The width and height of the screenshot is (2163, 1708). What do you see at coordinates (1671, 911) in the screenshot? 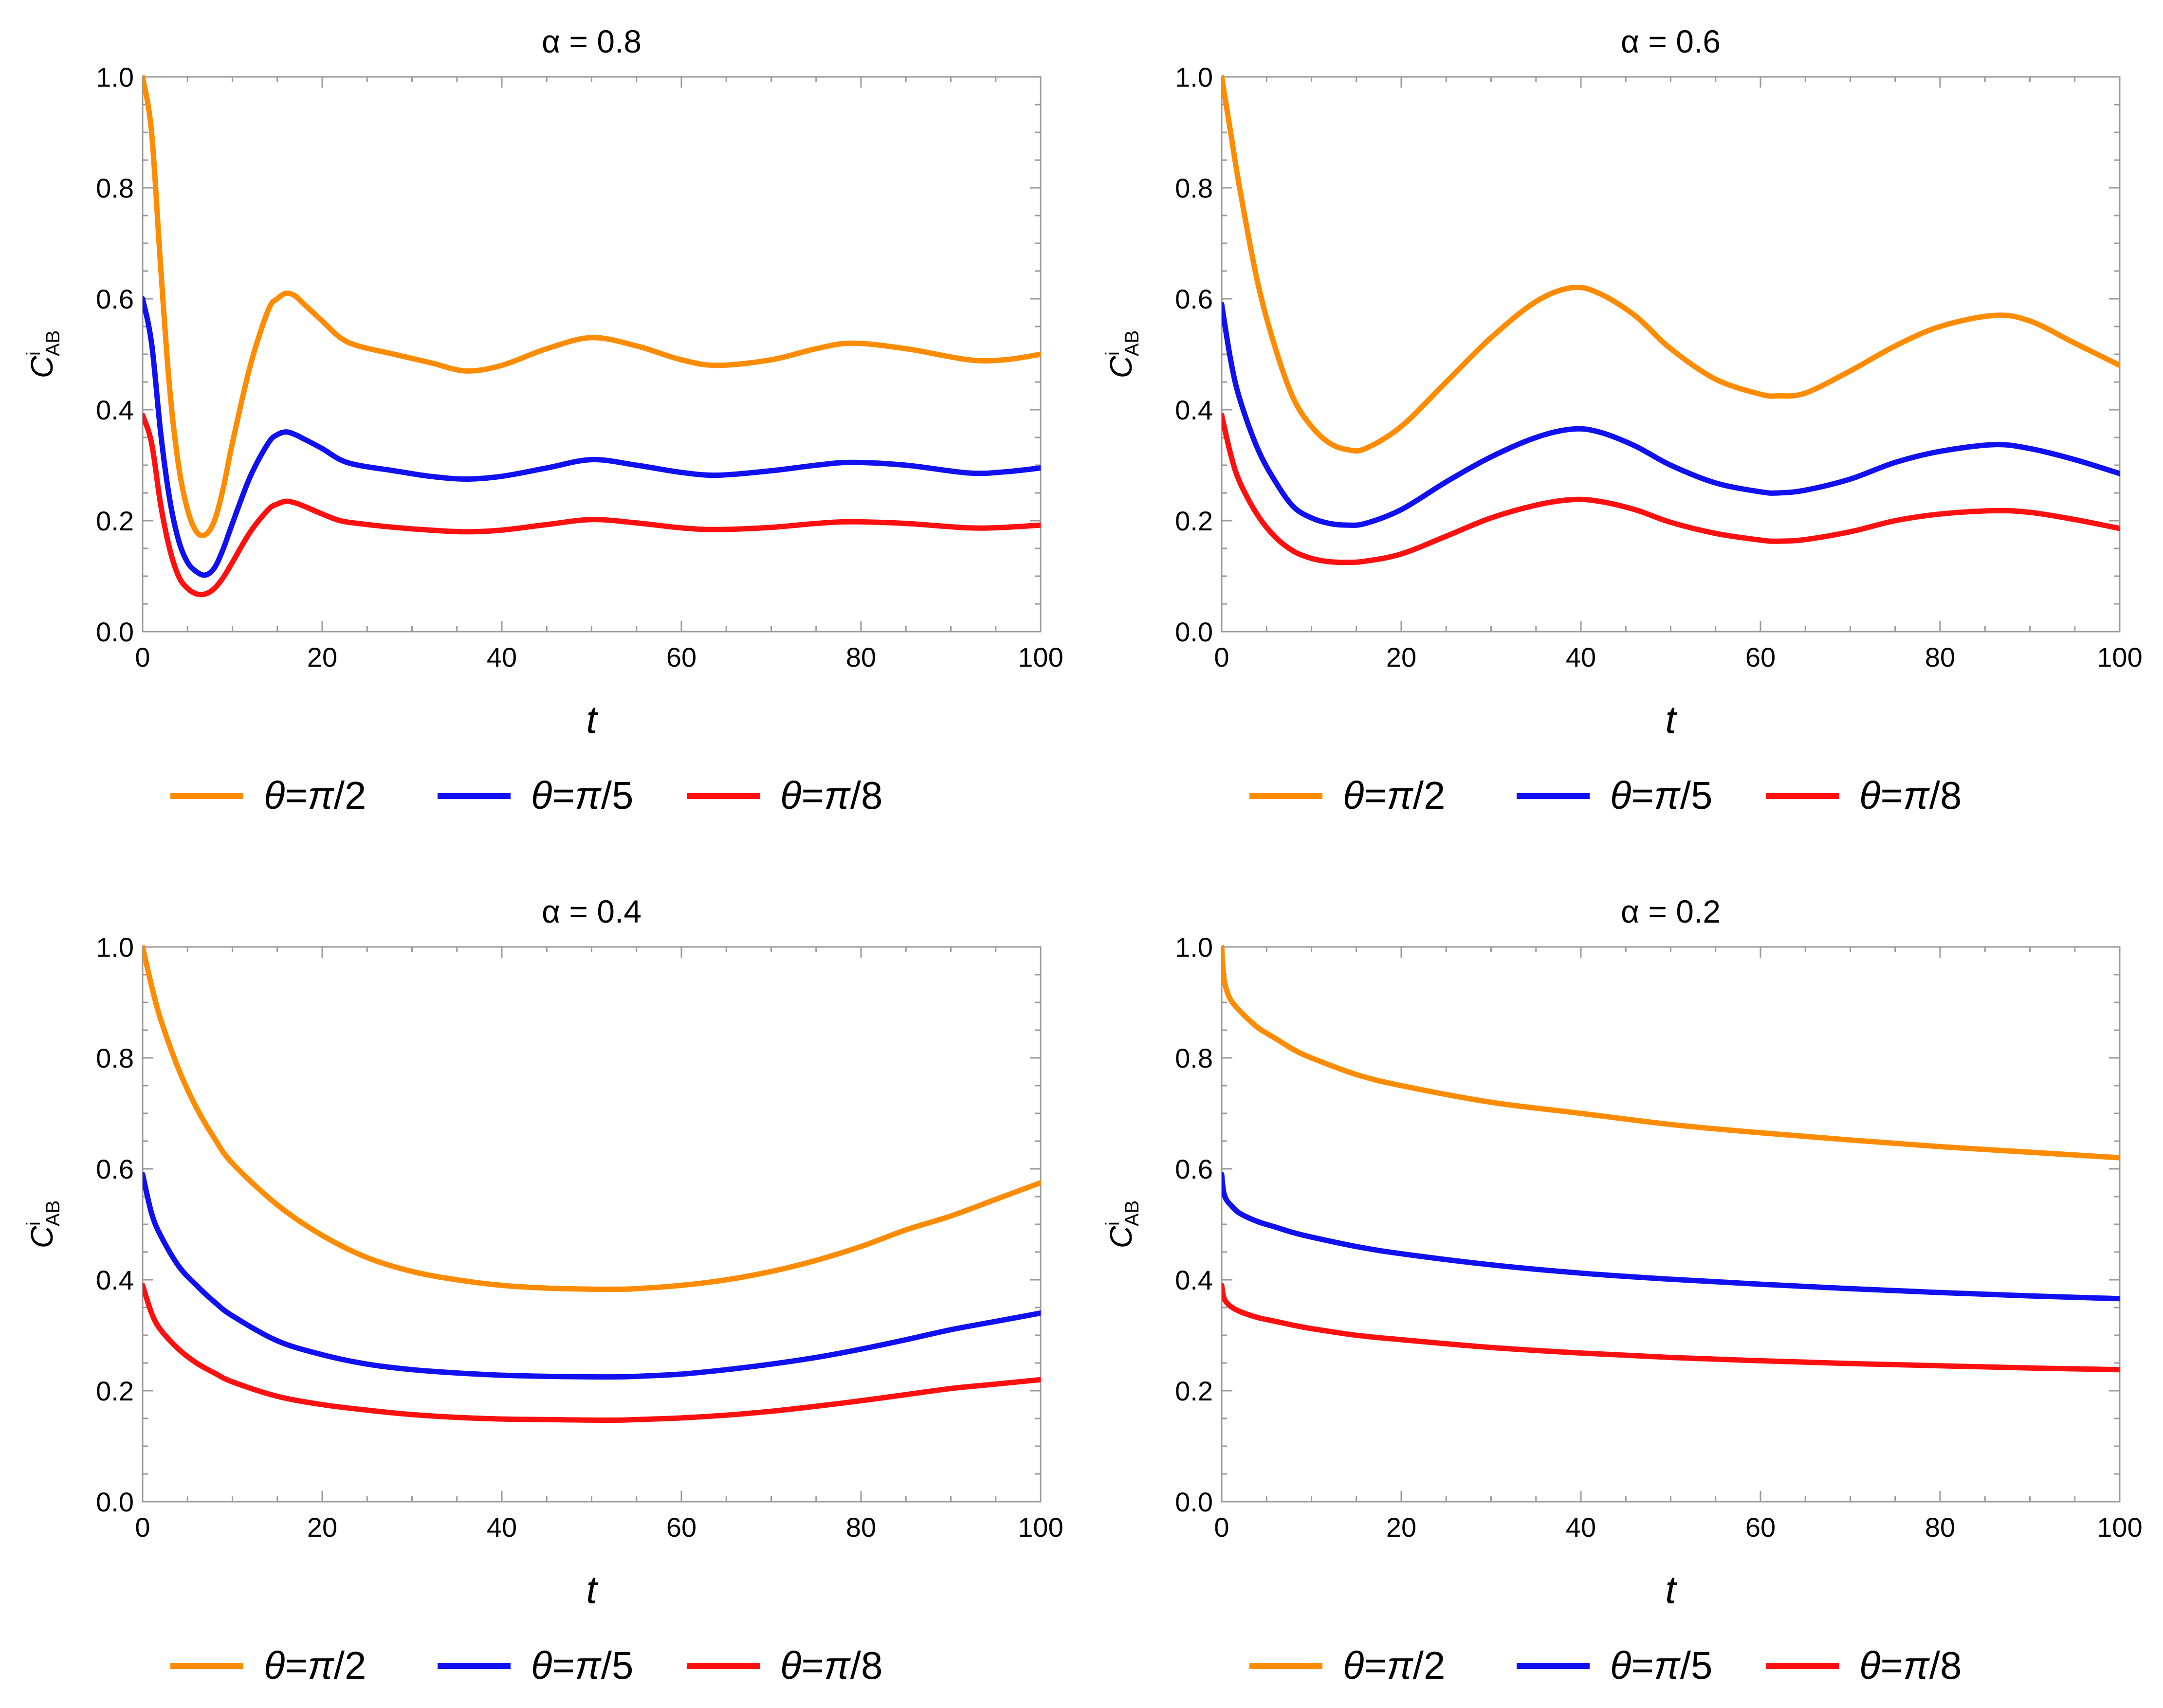
I see `chart-title: α = 0.2` at bounding box center [1671, 911].